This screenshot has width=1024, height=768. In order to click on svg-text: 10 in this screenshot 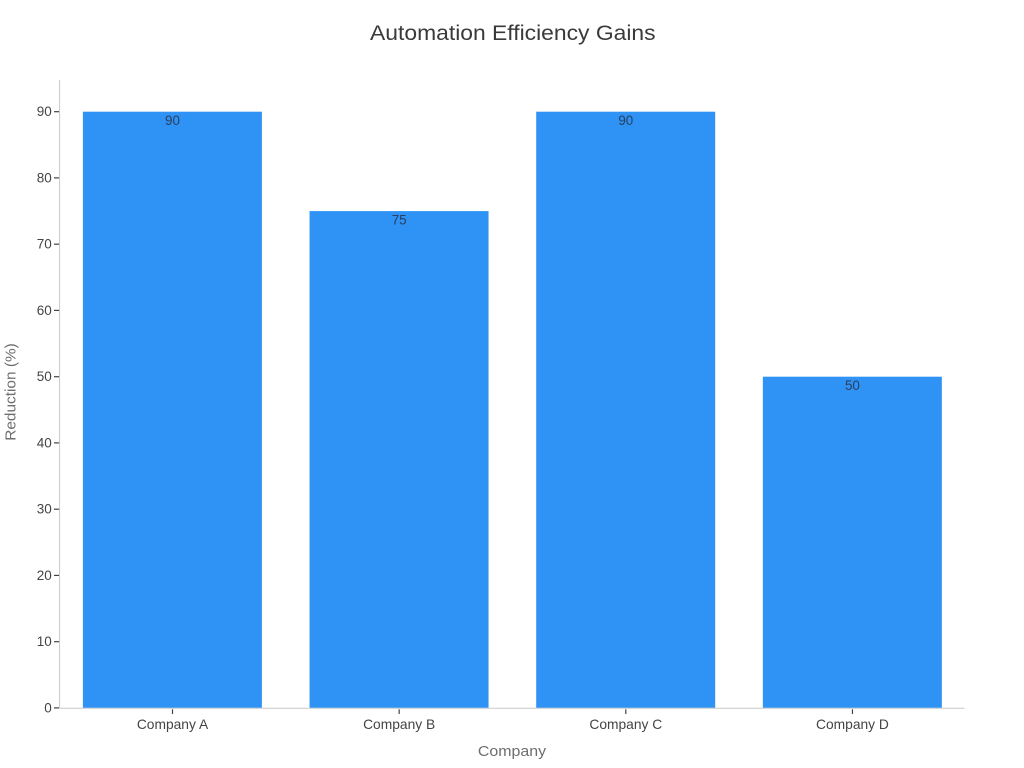, I will do `click(44, 641)`.